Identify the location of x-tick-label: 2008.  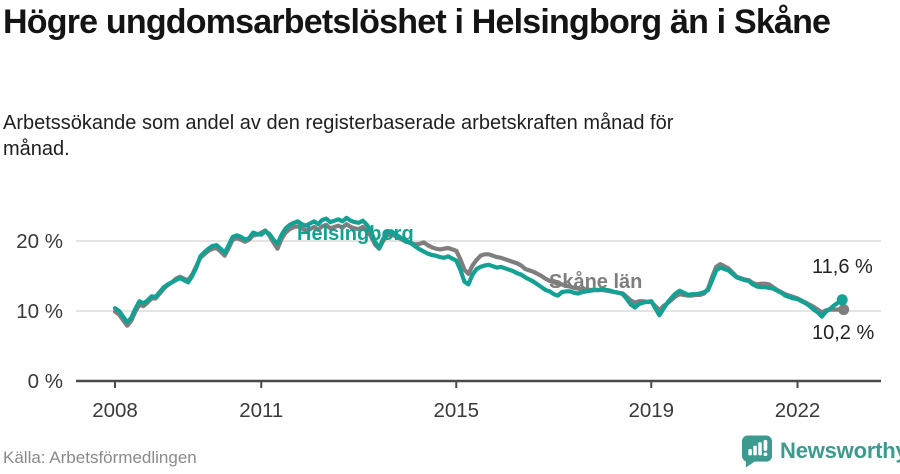
(115, 410).